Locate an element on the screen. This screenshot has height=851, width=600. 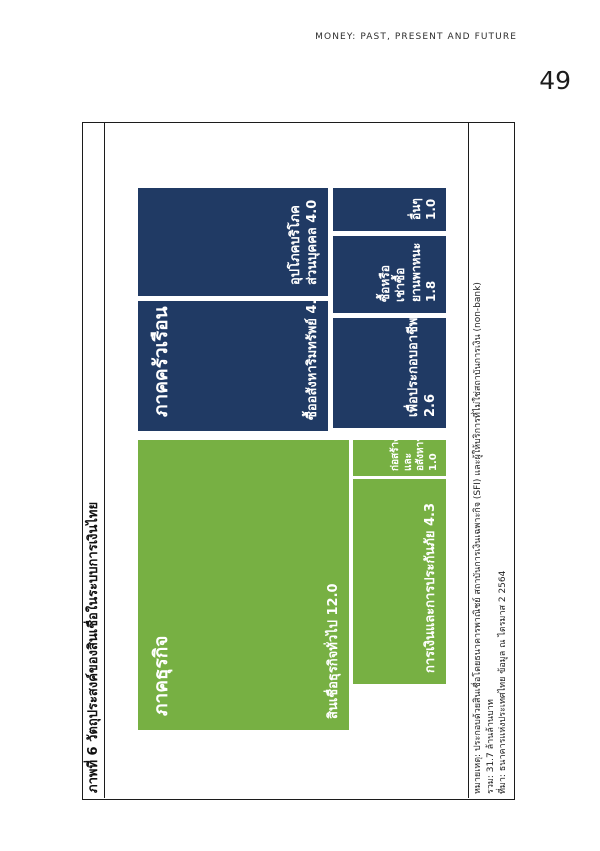
block-label-others: อื่นๆ 1.0 is located at coordinates (424, 209).